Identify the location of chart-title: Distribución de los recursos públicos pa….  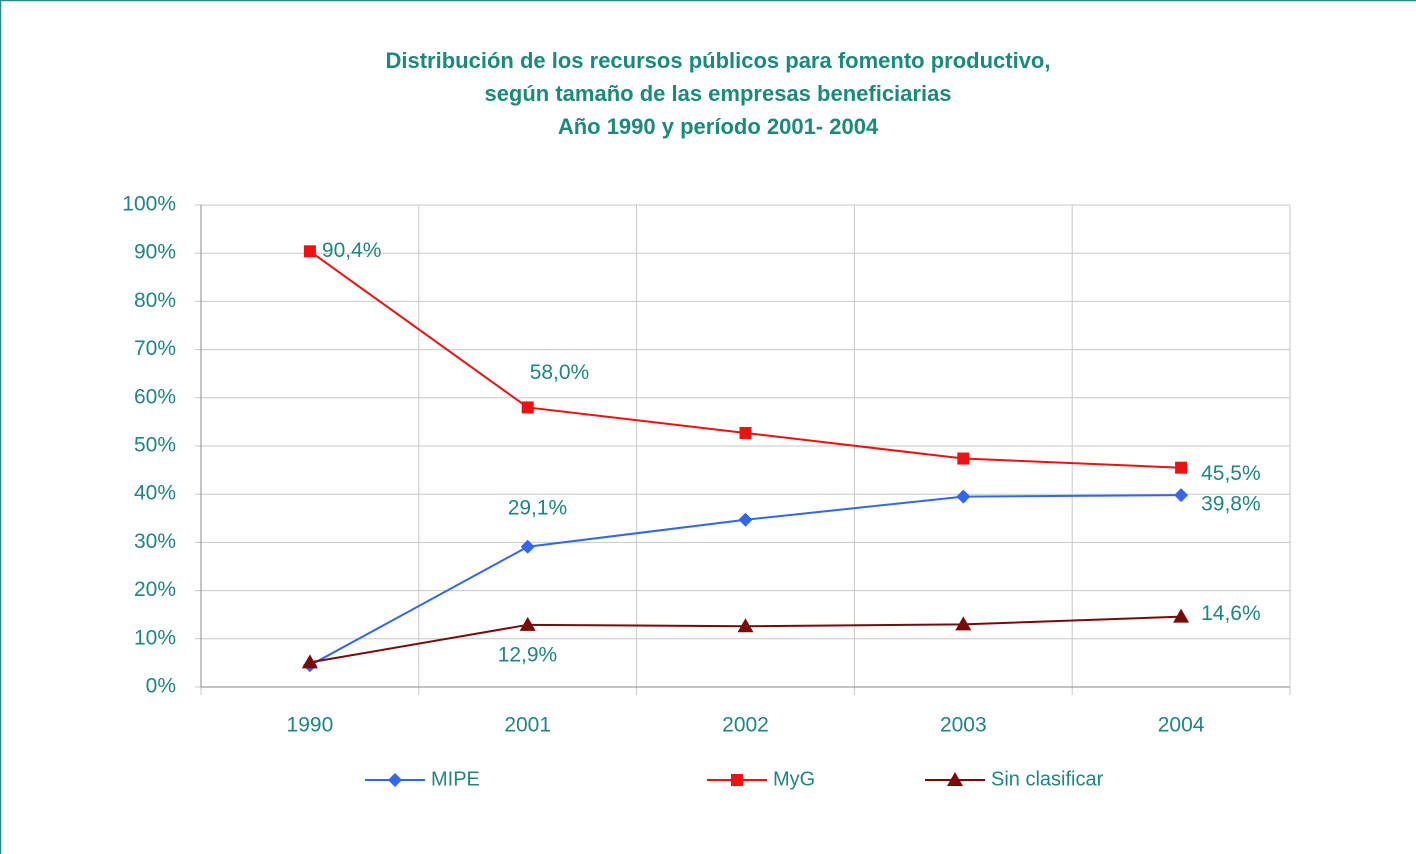
(718, 60).